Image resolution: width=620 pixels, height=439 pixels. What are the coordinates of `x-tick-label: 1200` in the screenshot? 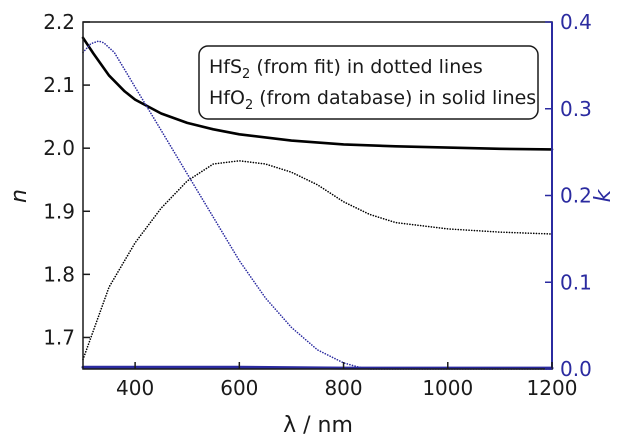 It's located at (552, 388).